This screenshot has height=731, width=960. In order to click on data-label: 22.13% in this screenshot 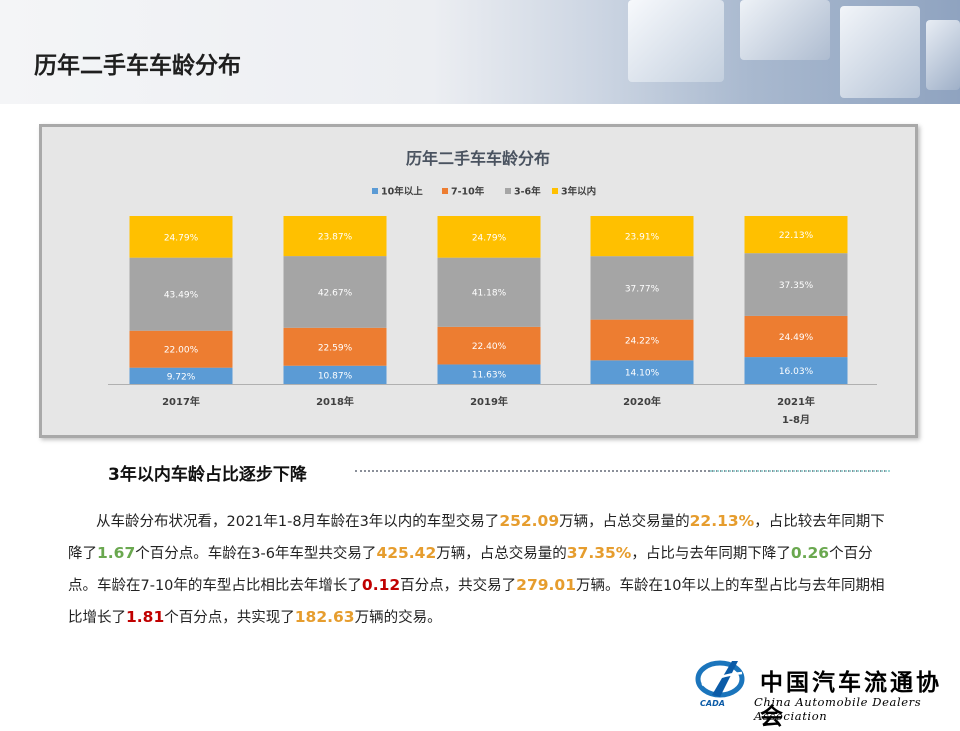, I will do `click(796, 236)`.